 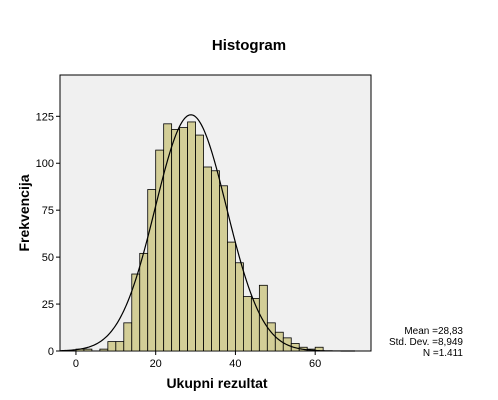 What do you see at coordinates (45, 164) in the screenshot?
I see `y-tick-label: 100` at bounding box center [45, 164].